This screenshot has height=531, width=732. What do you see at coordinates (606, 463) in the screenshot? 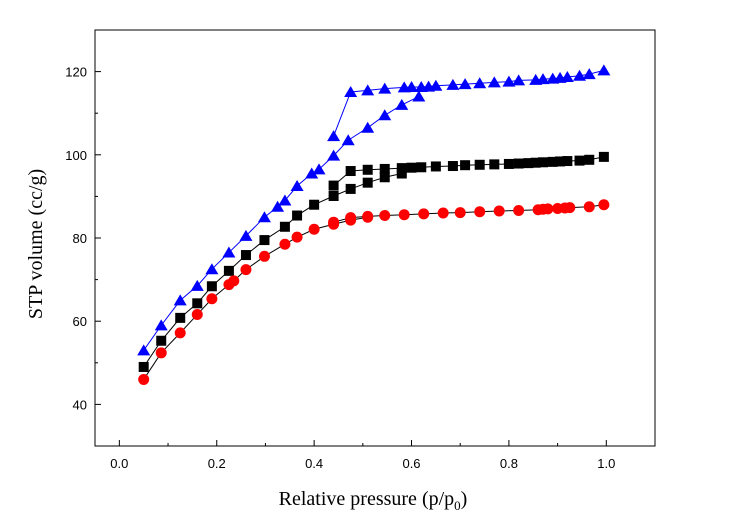
I see `x-tick-label: 1.0` at bounding box center [606, 463].